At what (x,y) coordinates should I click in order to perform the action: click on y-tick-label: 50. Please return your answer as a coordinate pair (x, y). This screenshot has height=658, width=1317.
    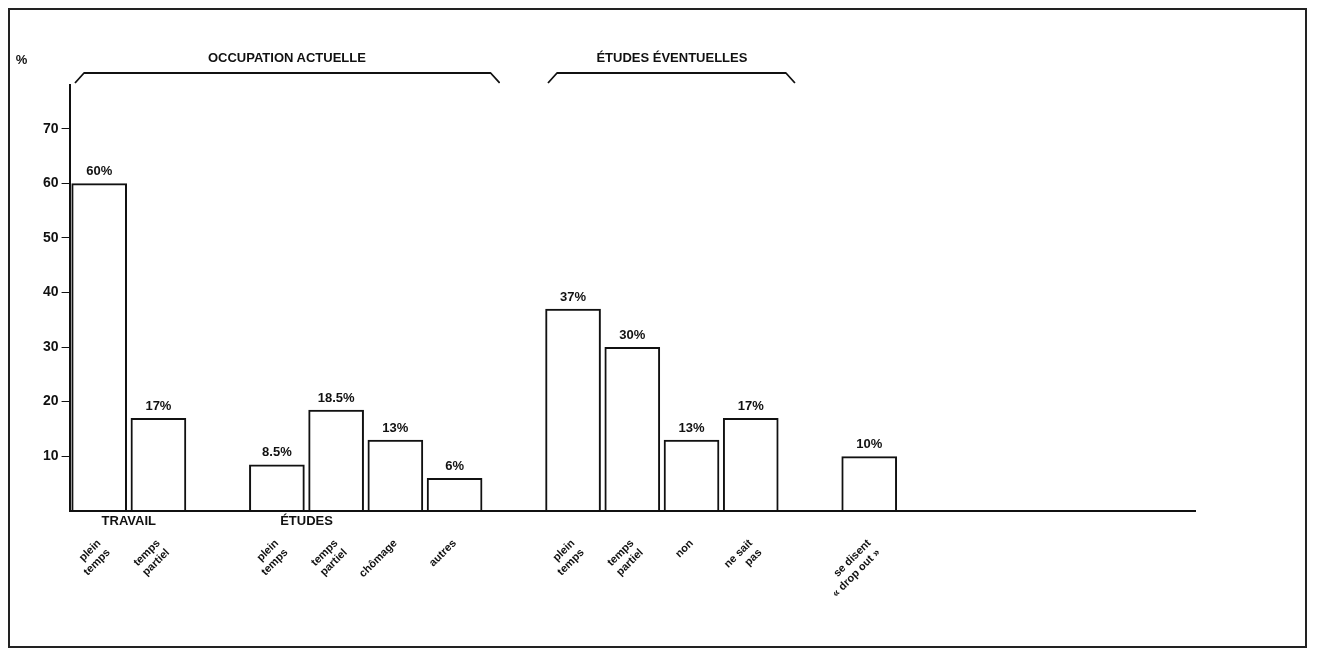
    Looking at the image, I should click on (50, 236).